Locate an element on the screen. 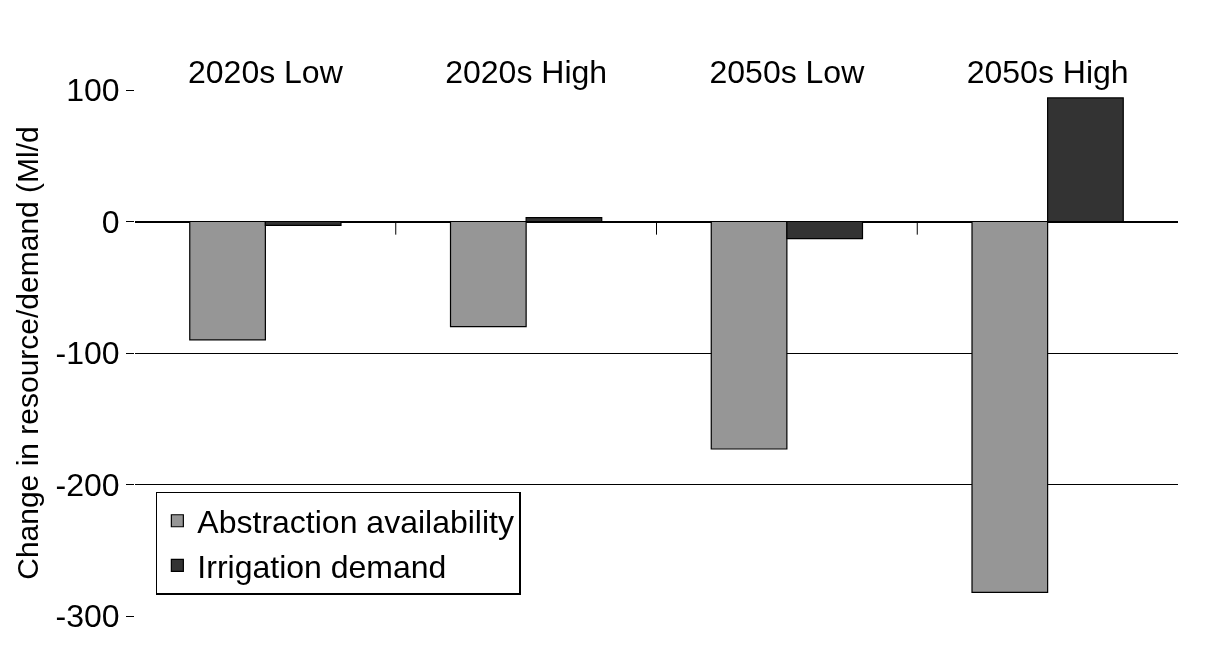 Image resolution: width=1208 pixels, height=646 pixels. legend-label: Abstraction availability is located at coordinates (355, 522).